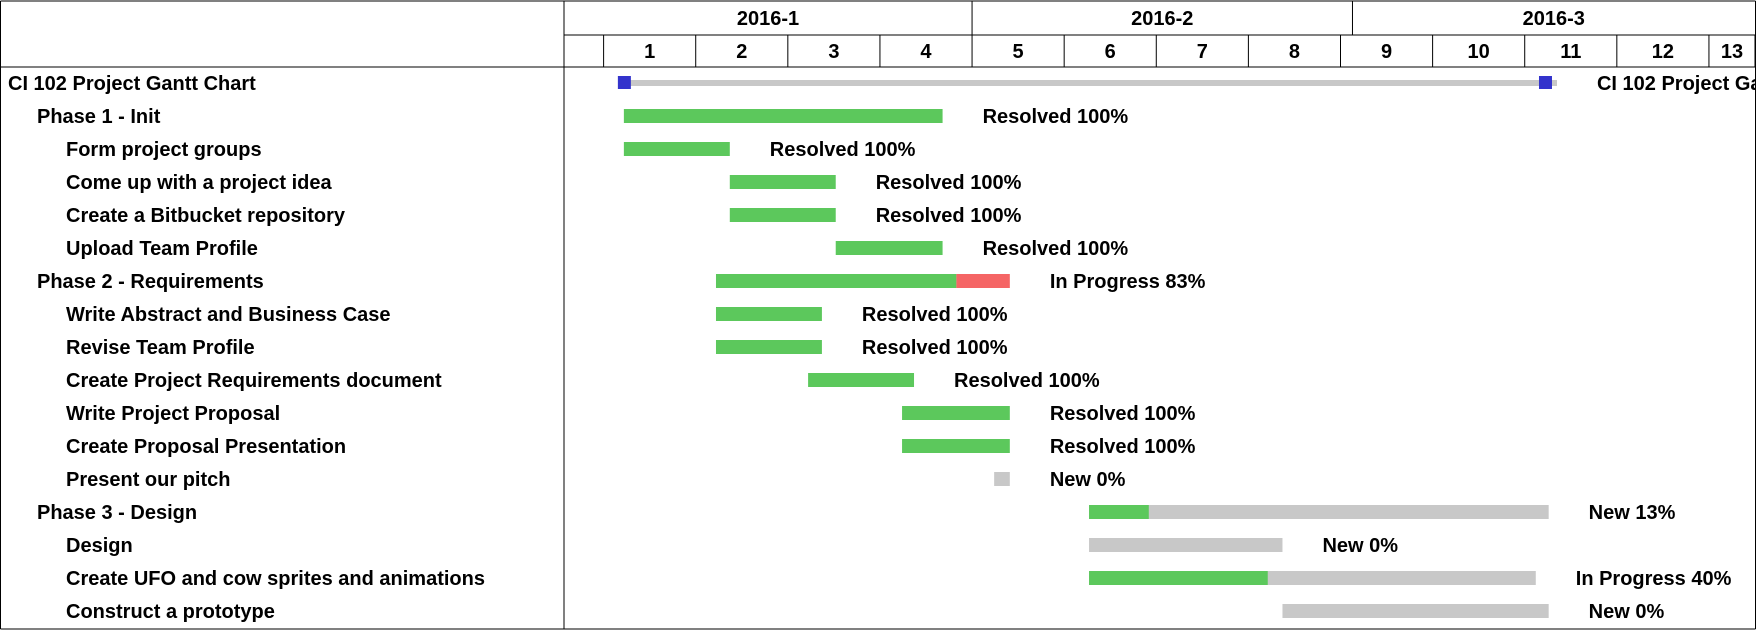 This screenshot has height=630, width=1756. I want to click on week-label: 13, so click(1732, 52).